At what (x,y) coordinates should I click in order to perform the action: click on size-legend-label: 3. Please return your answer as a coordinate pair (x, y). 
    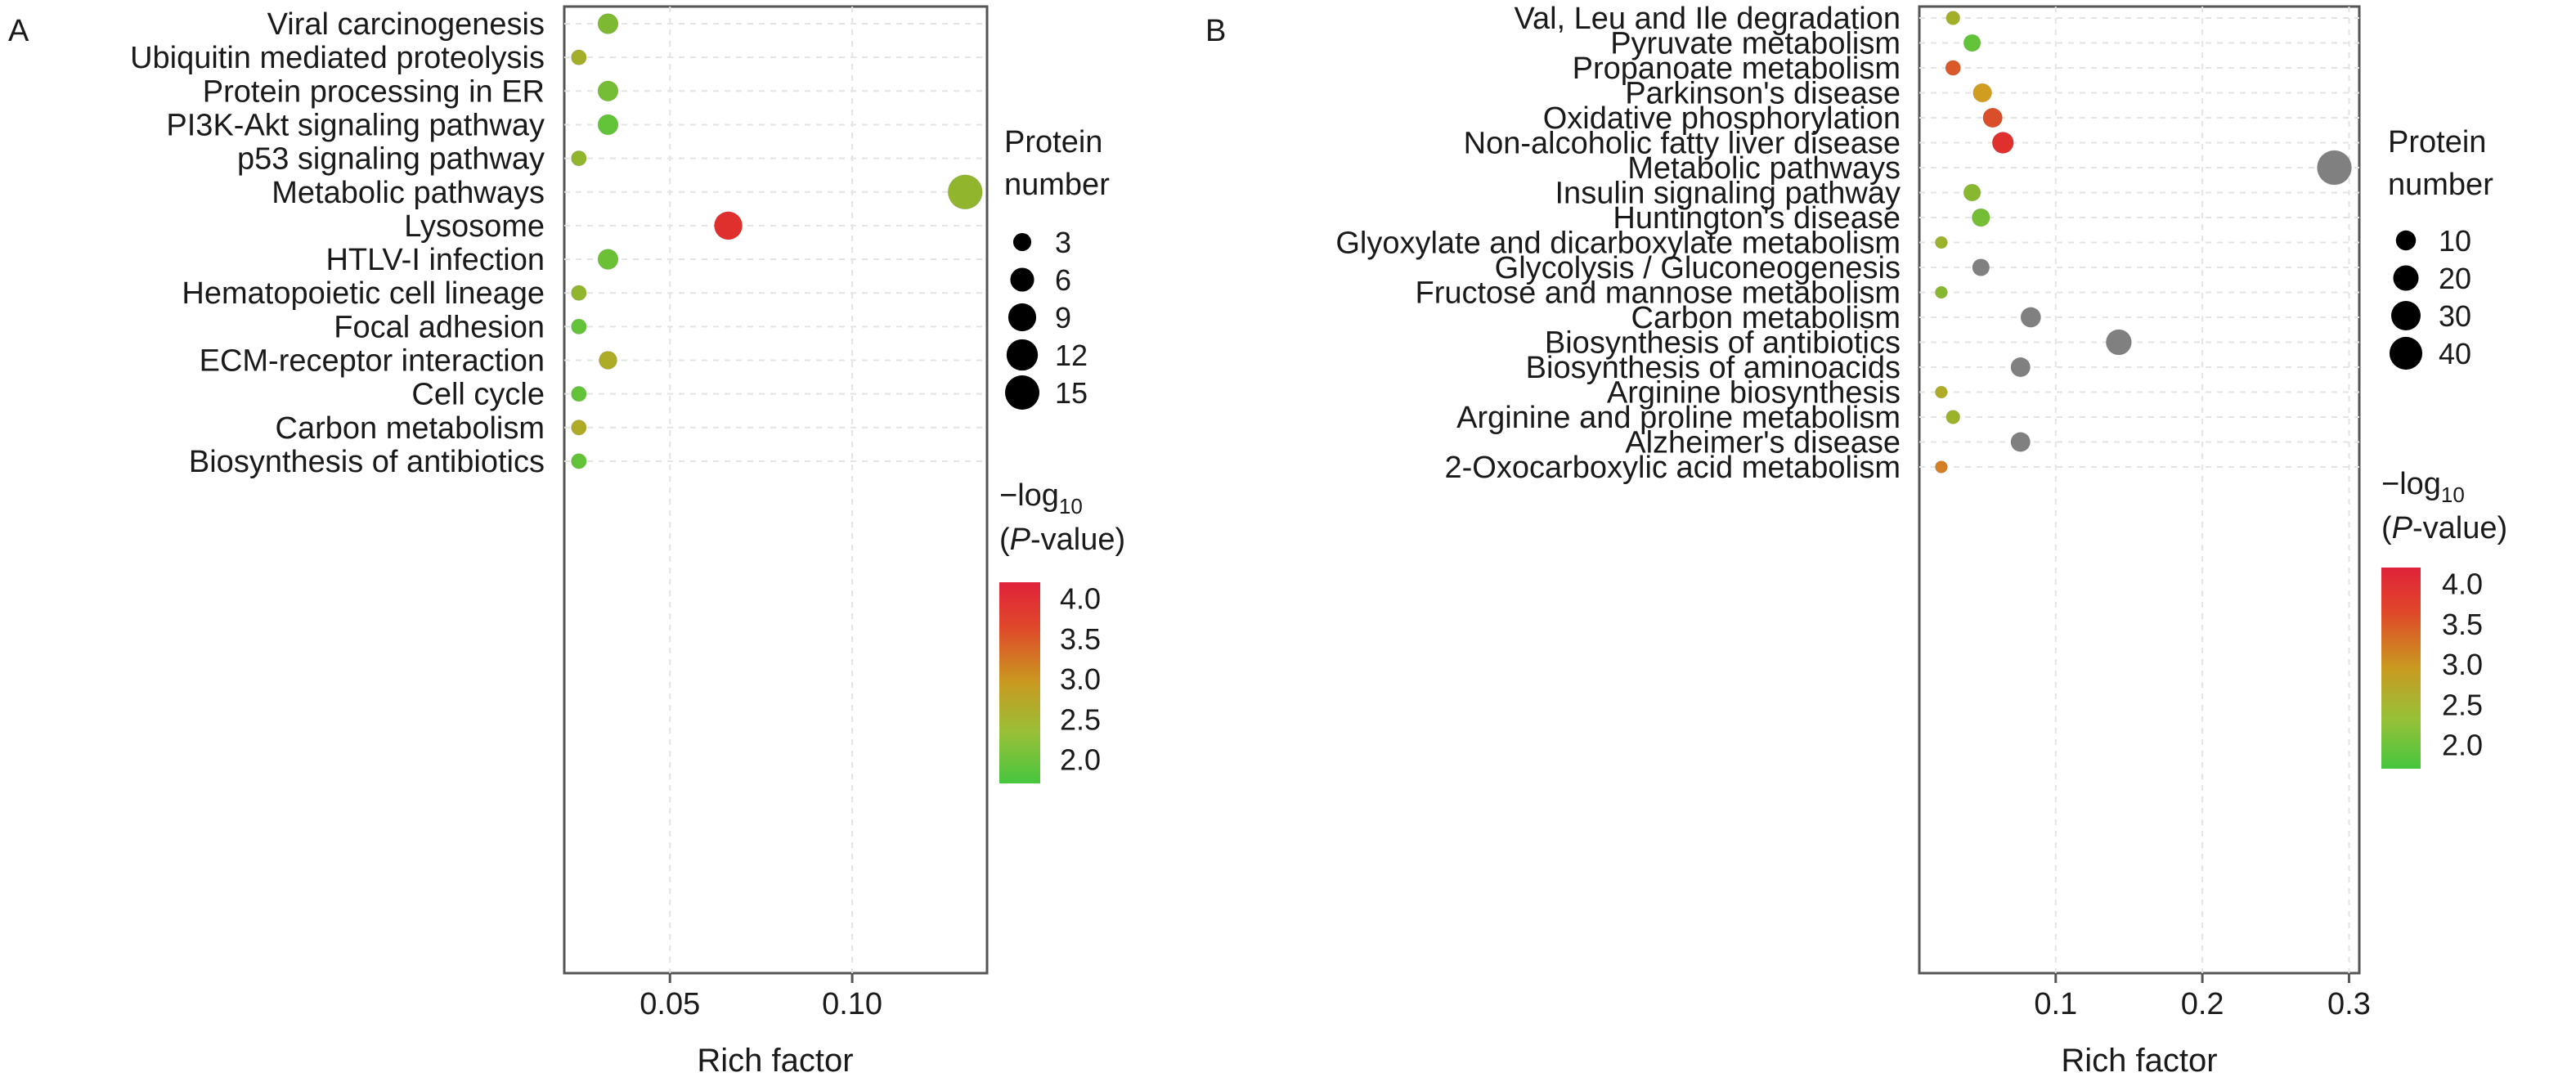
    Looking at the image, I should click on (1063, 242).